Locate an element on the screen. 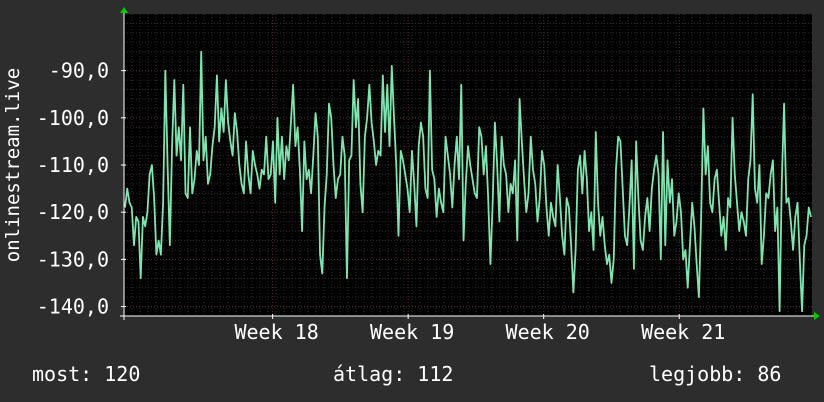 The image size is (824, 402). y-axis-label-wrap: onlinestream.live is located at coordinates (13, 163).